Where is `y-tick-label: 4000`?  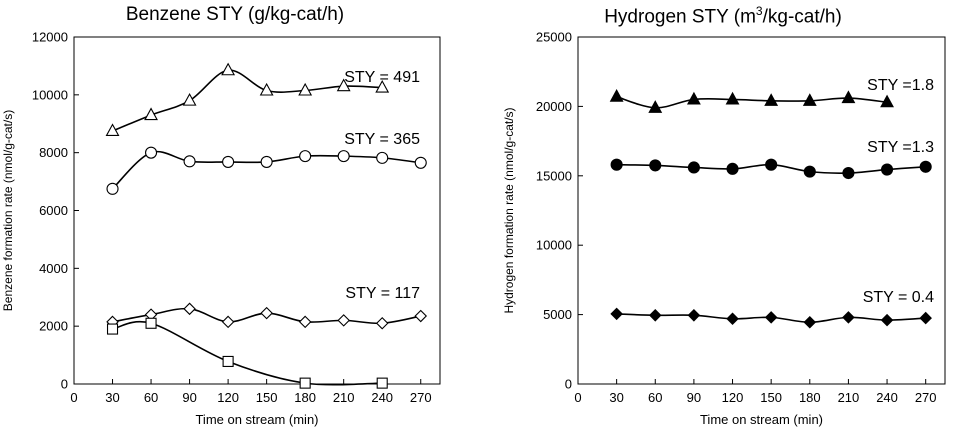 y-tick-label: 4000 is located at coordinates (53, 268).